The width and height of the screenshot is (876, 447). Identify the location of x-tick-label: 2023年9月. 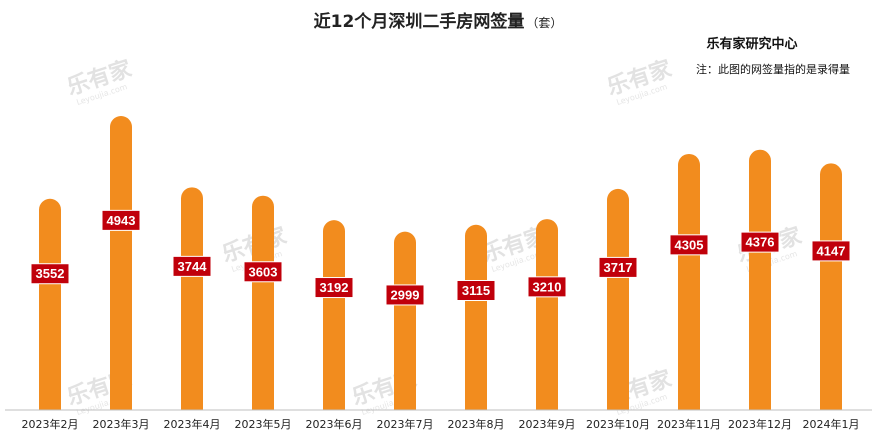
(547, 424).